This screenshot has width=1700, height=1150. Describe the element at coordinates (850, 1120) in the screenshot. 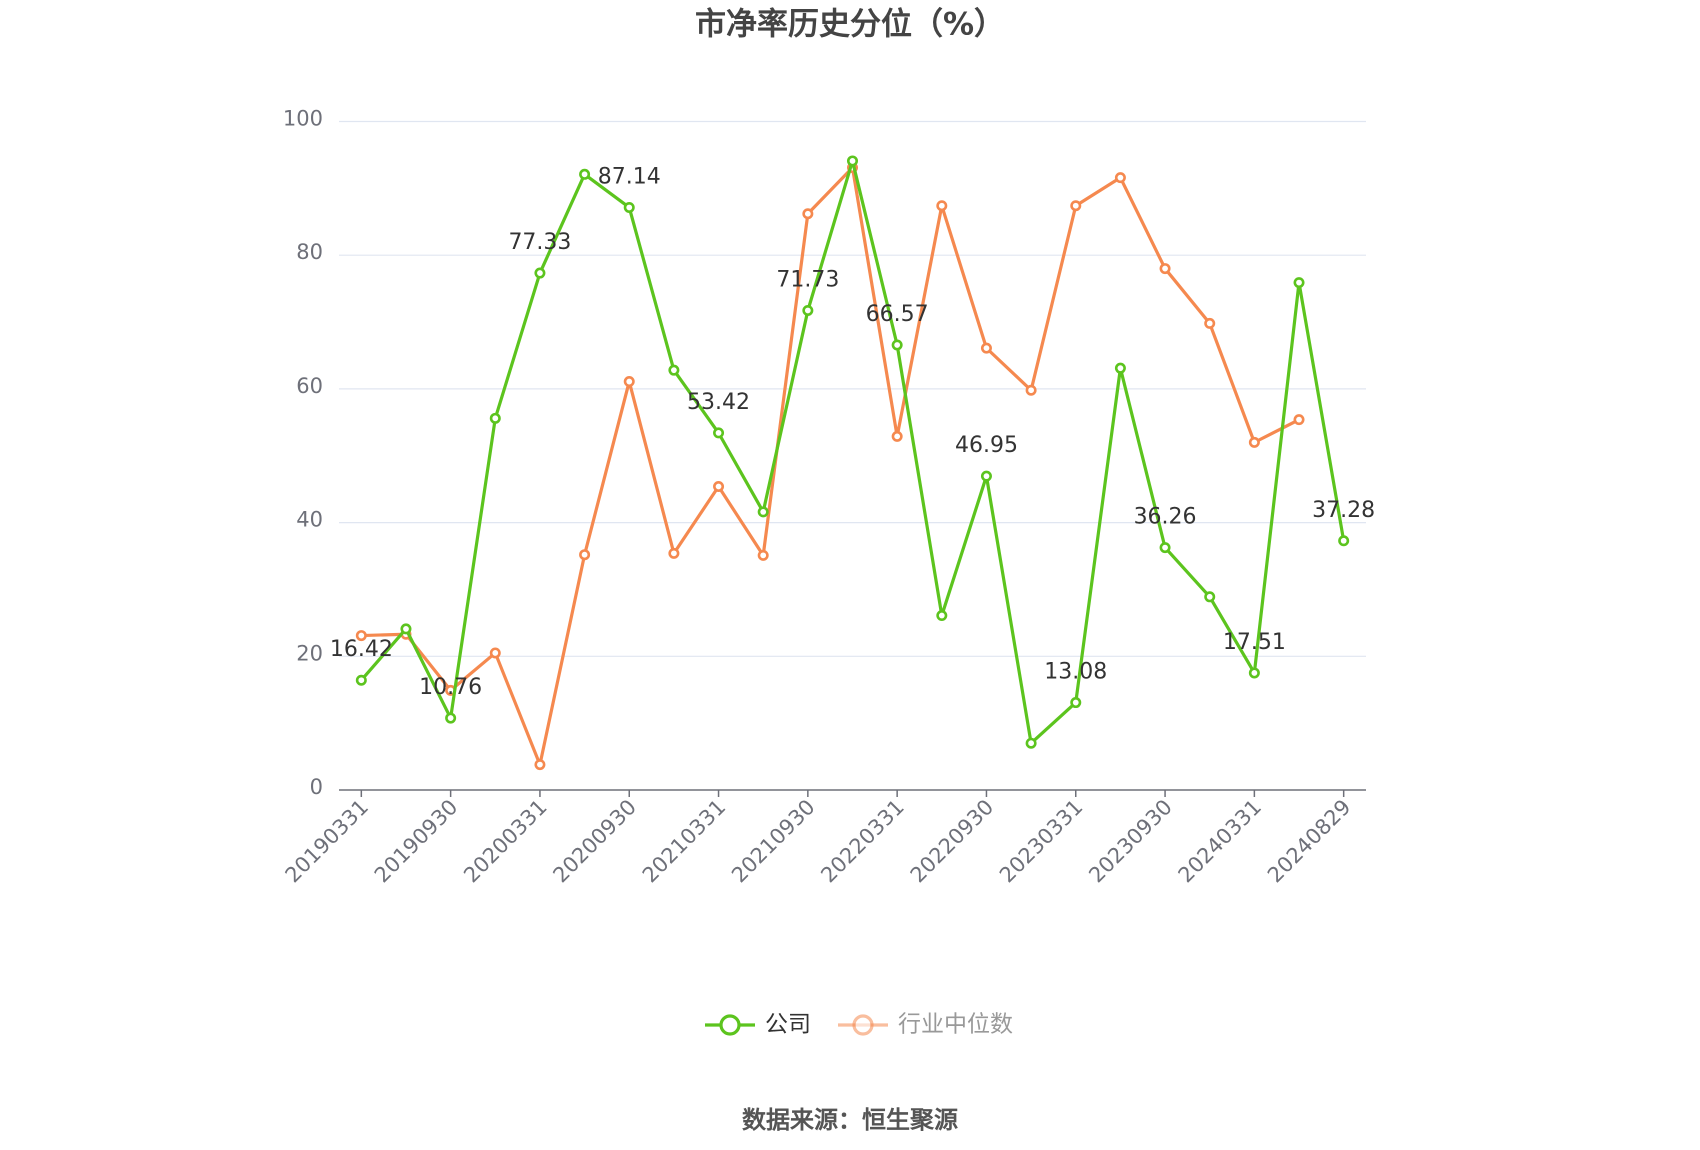

I see `source-note: 数据来源：恒生聚源` at that location.